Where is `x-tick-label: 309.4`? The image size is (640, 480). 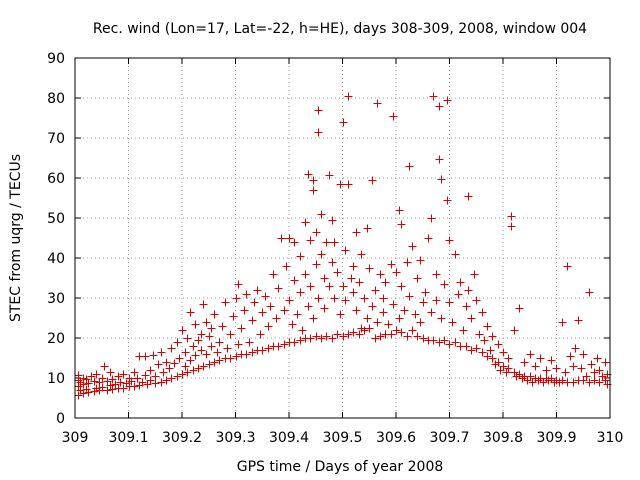 x-tick-label: 309.4 is located at coordinates (289, 438).